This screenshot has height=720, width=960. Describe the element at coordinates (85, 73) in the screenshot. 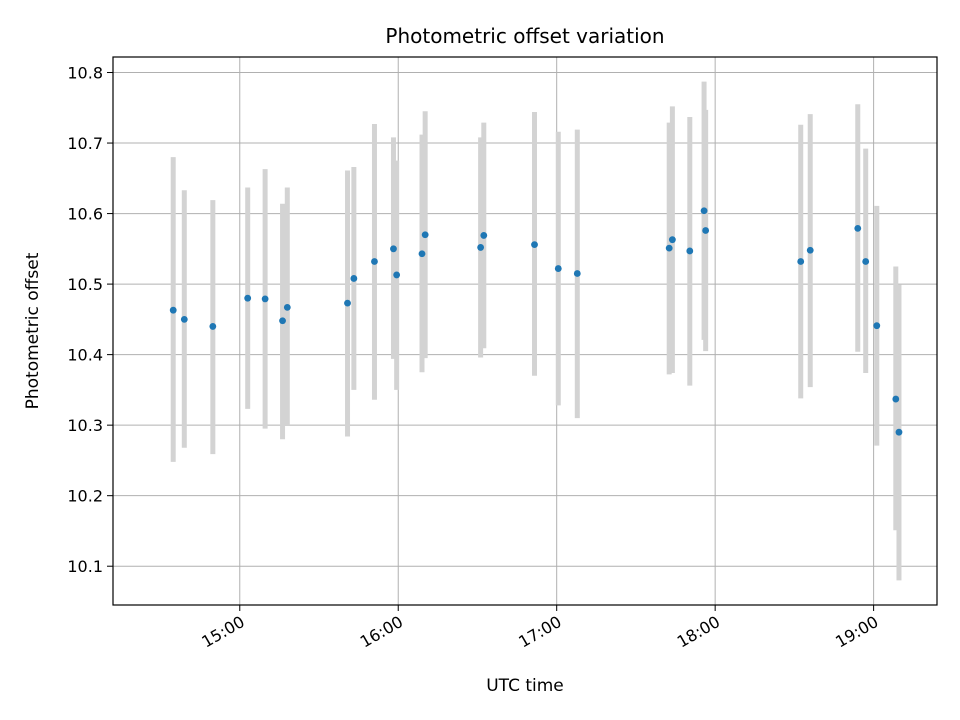

I see `y-tick-label: 10.8` at that location.